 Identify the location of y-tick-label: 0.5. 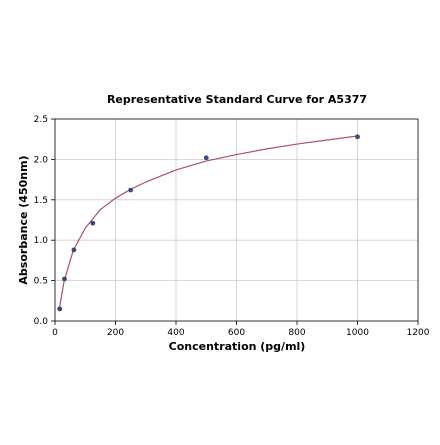
(41, 282).